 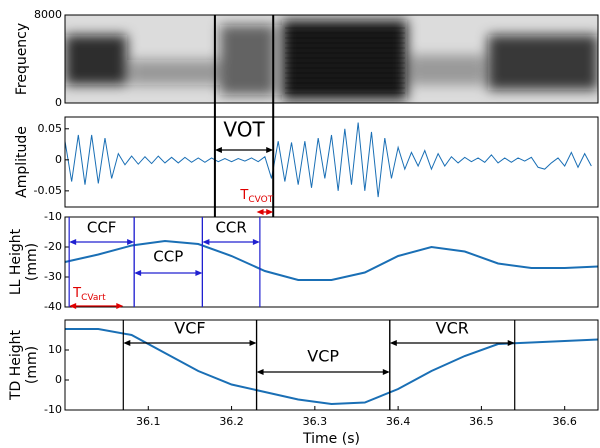 I want to click on y-tick-label: 8000, so click(x=48, y=14).